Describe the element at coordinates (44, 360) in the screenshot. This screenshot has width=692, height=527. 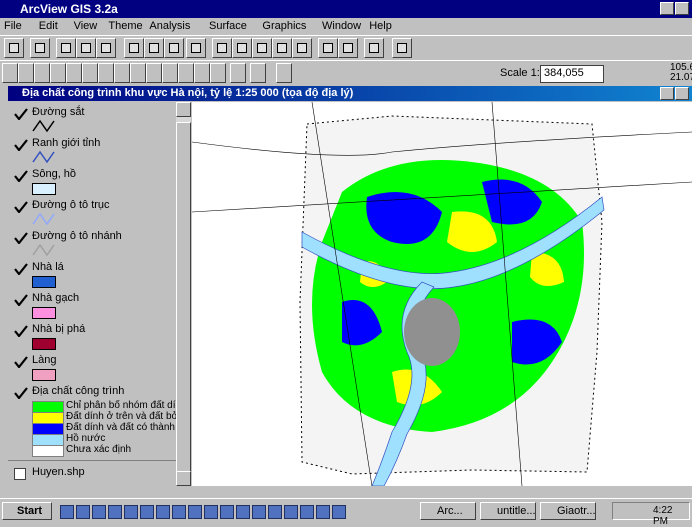
I see `layer-name: Làng` at that location.